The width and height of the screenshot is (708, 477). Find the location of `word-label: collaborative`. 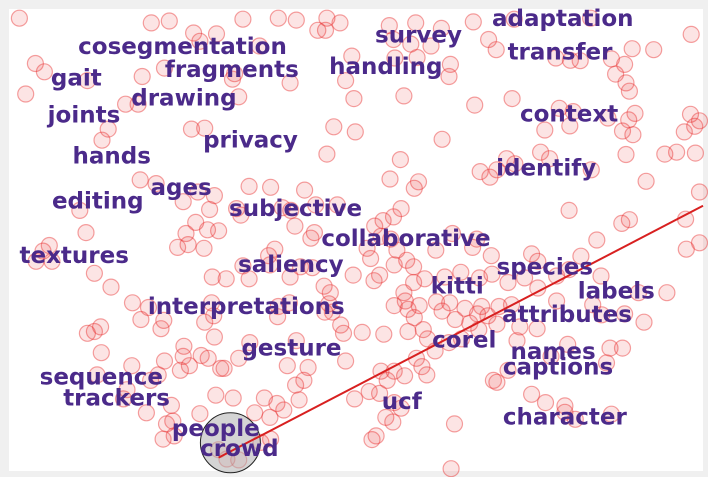

word-label: collaborative is located at coordinates (405, 239).